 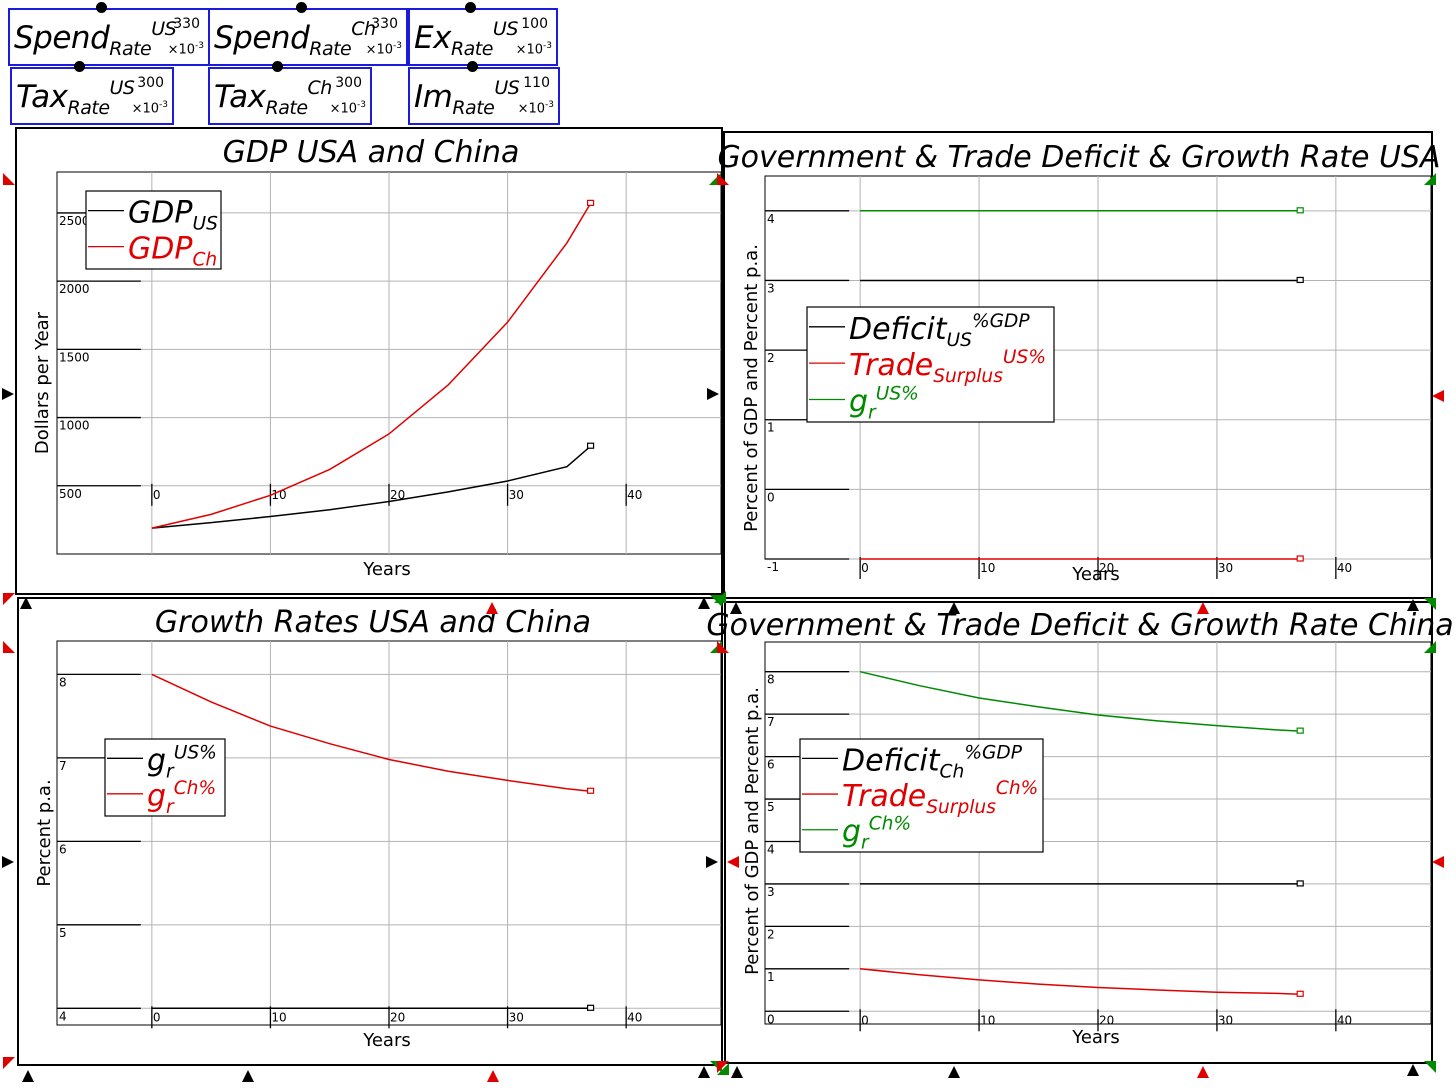 What do you see at coordinates (932, 762) in the screenshot?
I see `legend-entry: DeficitCh%GDP` at bounding box center [932, 762].